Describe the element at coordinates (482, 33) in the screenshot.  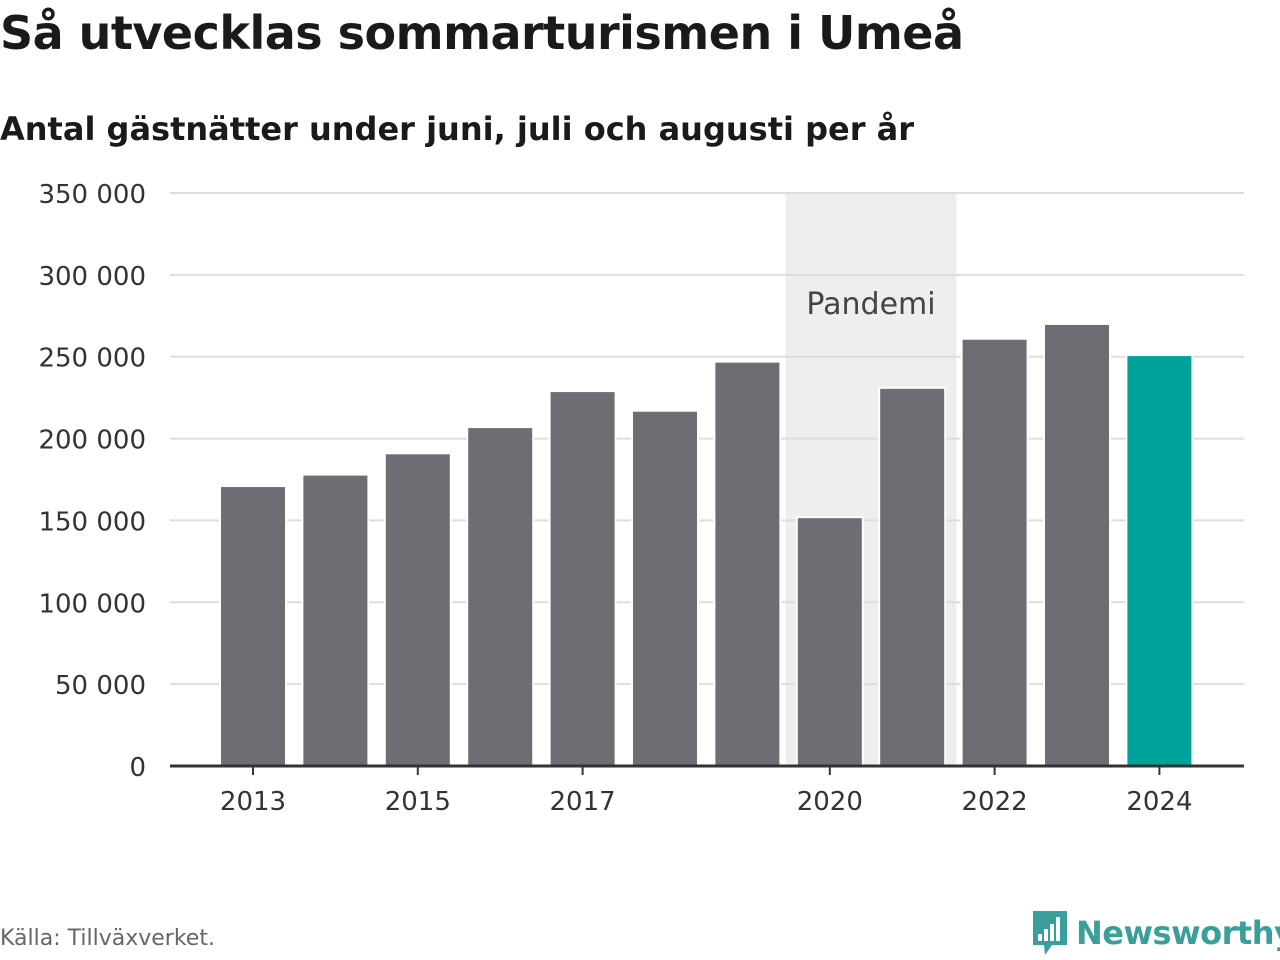
I see `chart-title: Så utvecklas sommarturismen i Umeå` at that location.